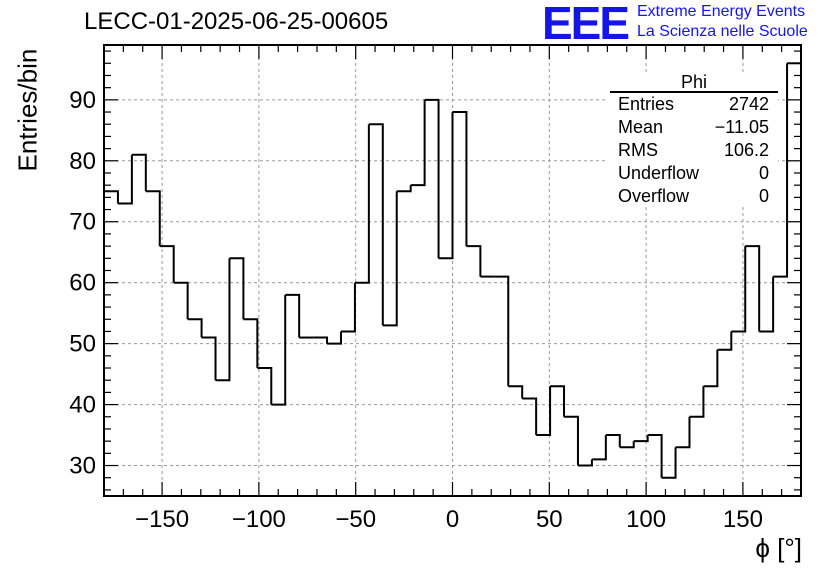 Image resolution: width=836 pixels, height=572 pixels. I want to click on stats-background, so click(693, 139).